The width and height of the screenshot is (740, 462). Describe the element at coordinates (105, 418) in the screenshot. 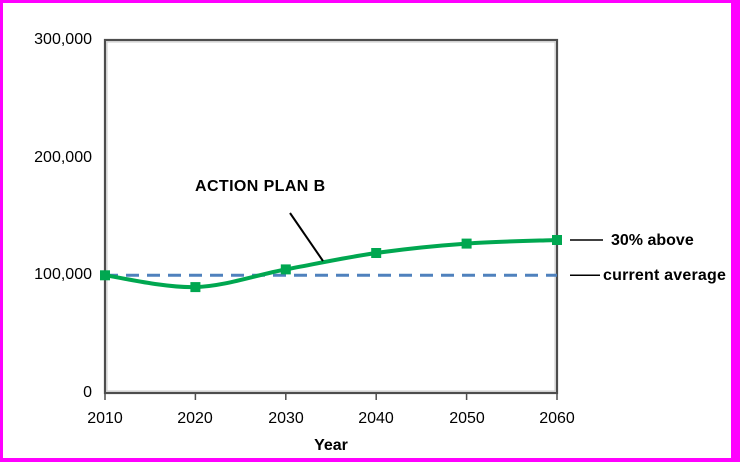

I see `x-axis-tick-label: 2010` at that location.